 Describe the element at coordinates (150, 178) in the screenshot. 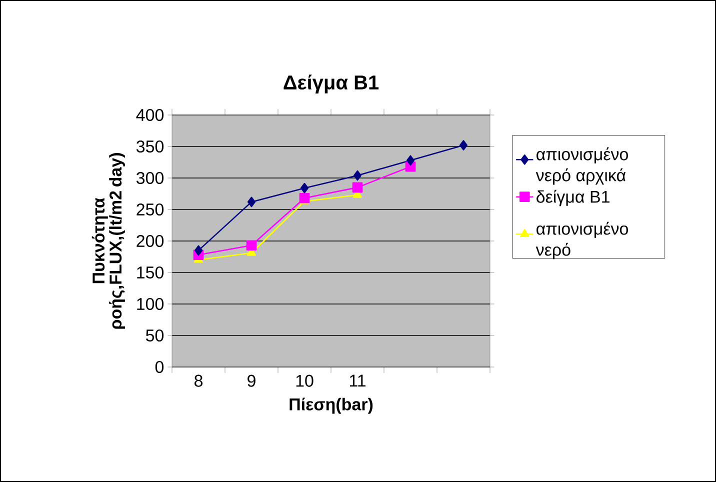

I see `y-tick-label: 300` at that location.